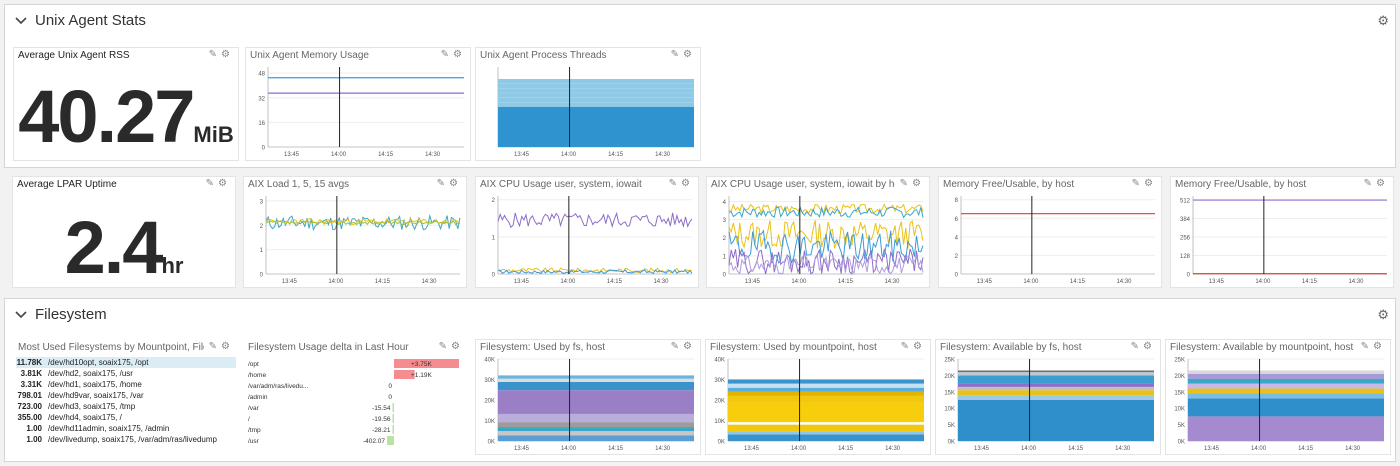 The width and height of the screenshot is (1400, 466). What do you see at coordinates (719, 402) in the screenshot?
I see `y-tick-label: 20K` at bounding box center [719, 402].